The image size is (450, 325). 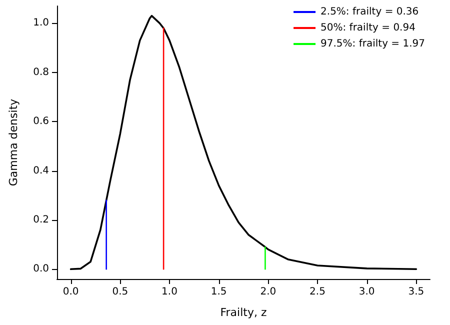 I want to click on legend-label: 2.5%: frailty = 0.36, so click(x=369, y=12).